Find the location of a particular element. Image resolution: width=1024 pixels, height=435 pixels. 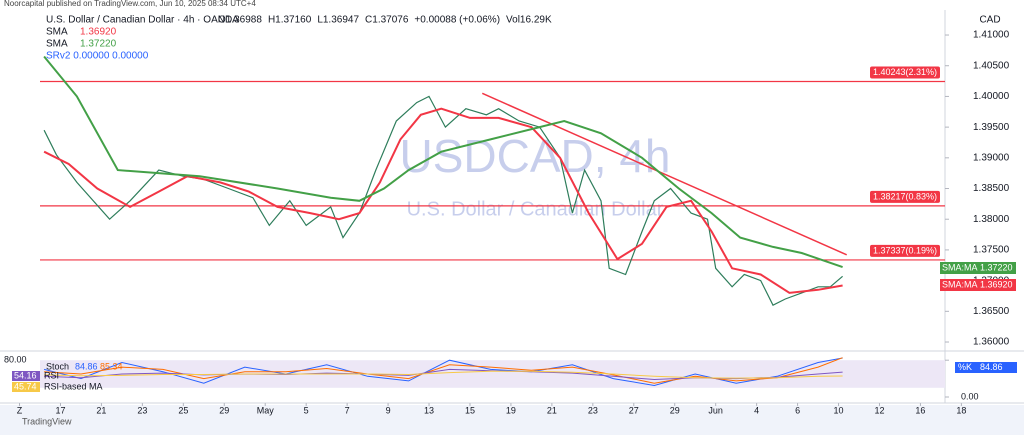

watermark: USDCAD, 4h is located at coordinates (535, 156).